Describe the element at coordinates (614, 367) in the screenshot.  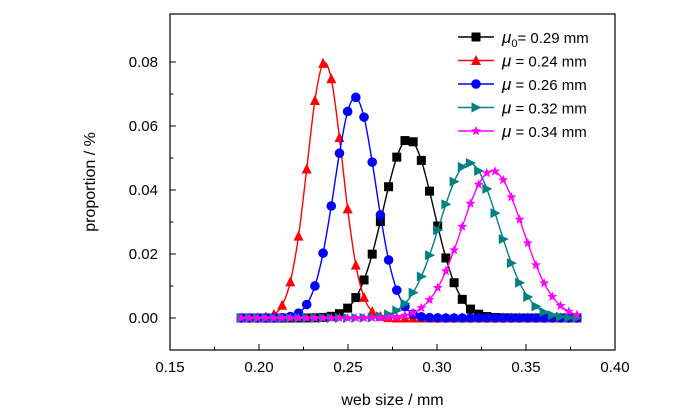
I see `x-tick-label: 0.40` at that location.